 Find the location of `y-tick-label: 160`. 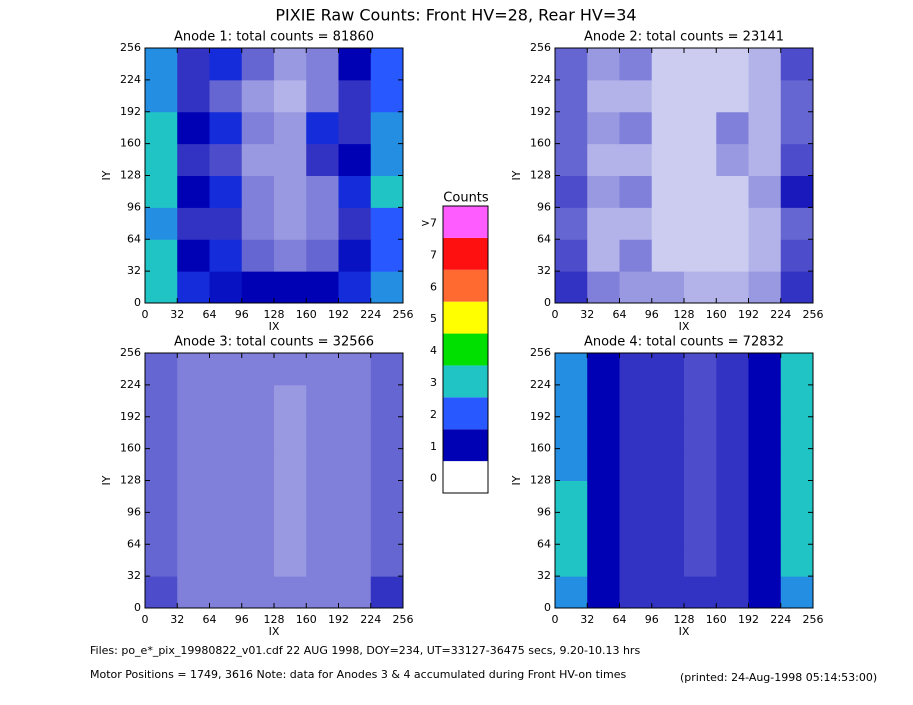

y-tick-label: 160 is located at coordinates (540, 143).